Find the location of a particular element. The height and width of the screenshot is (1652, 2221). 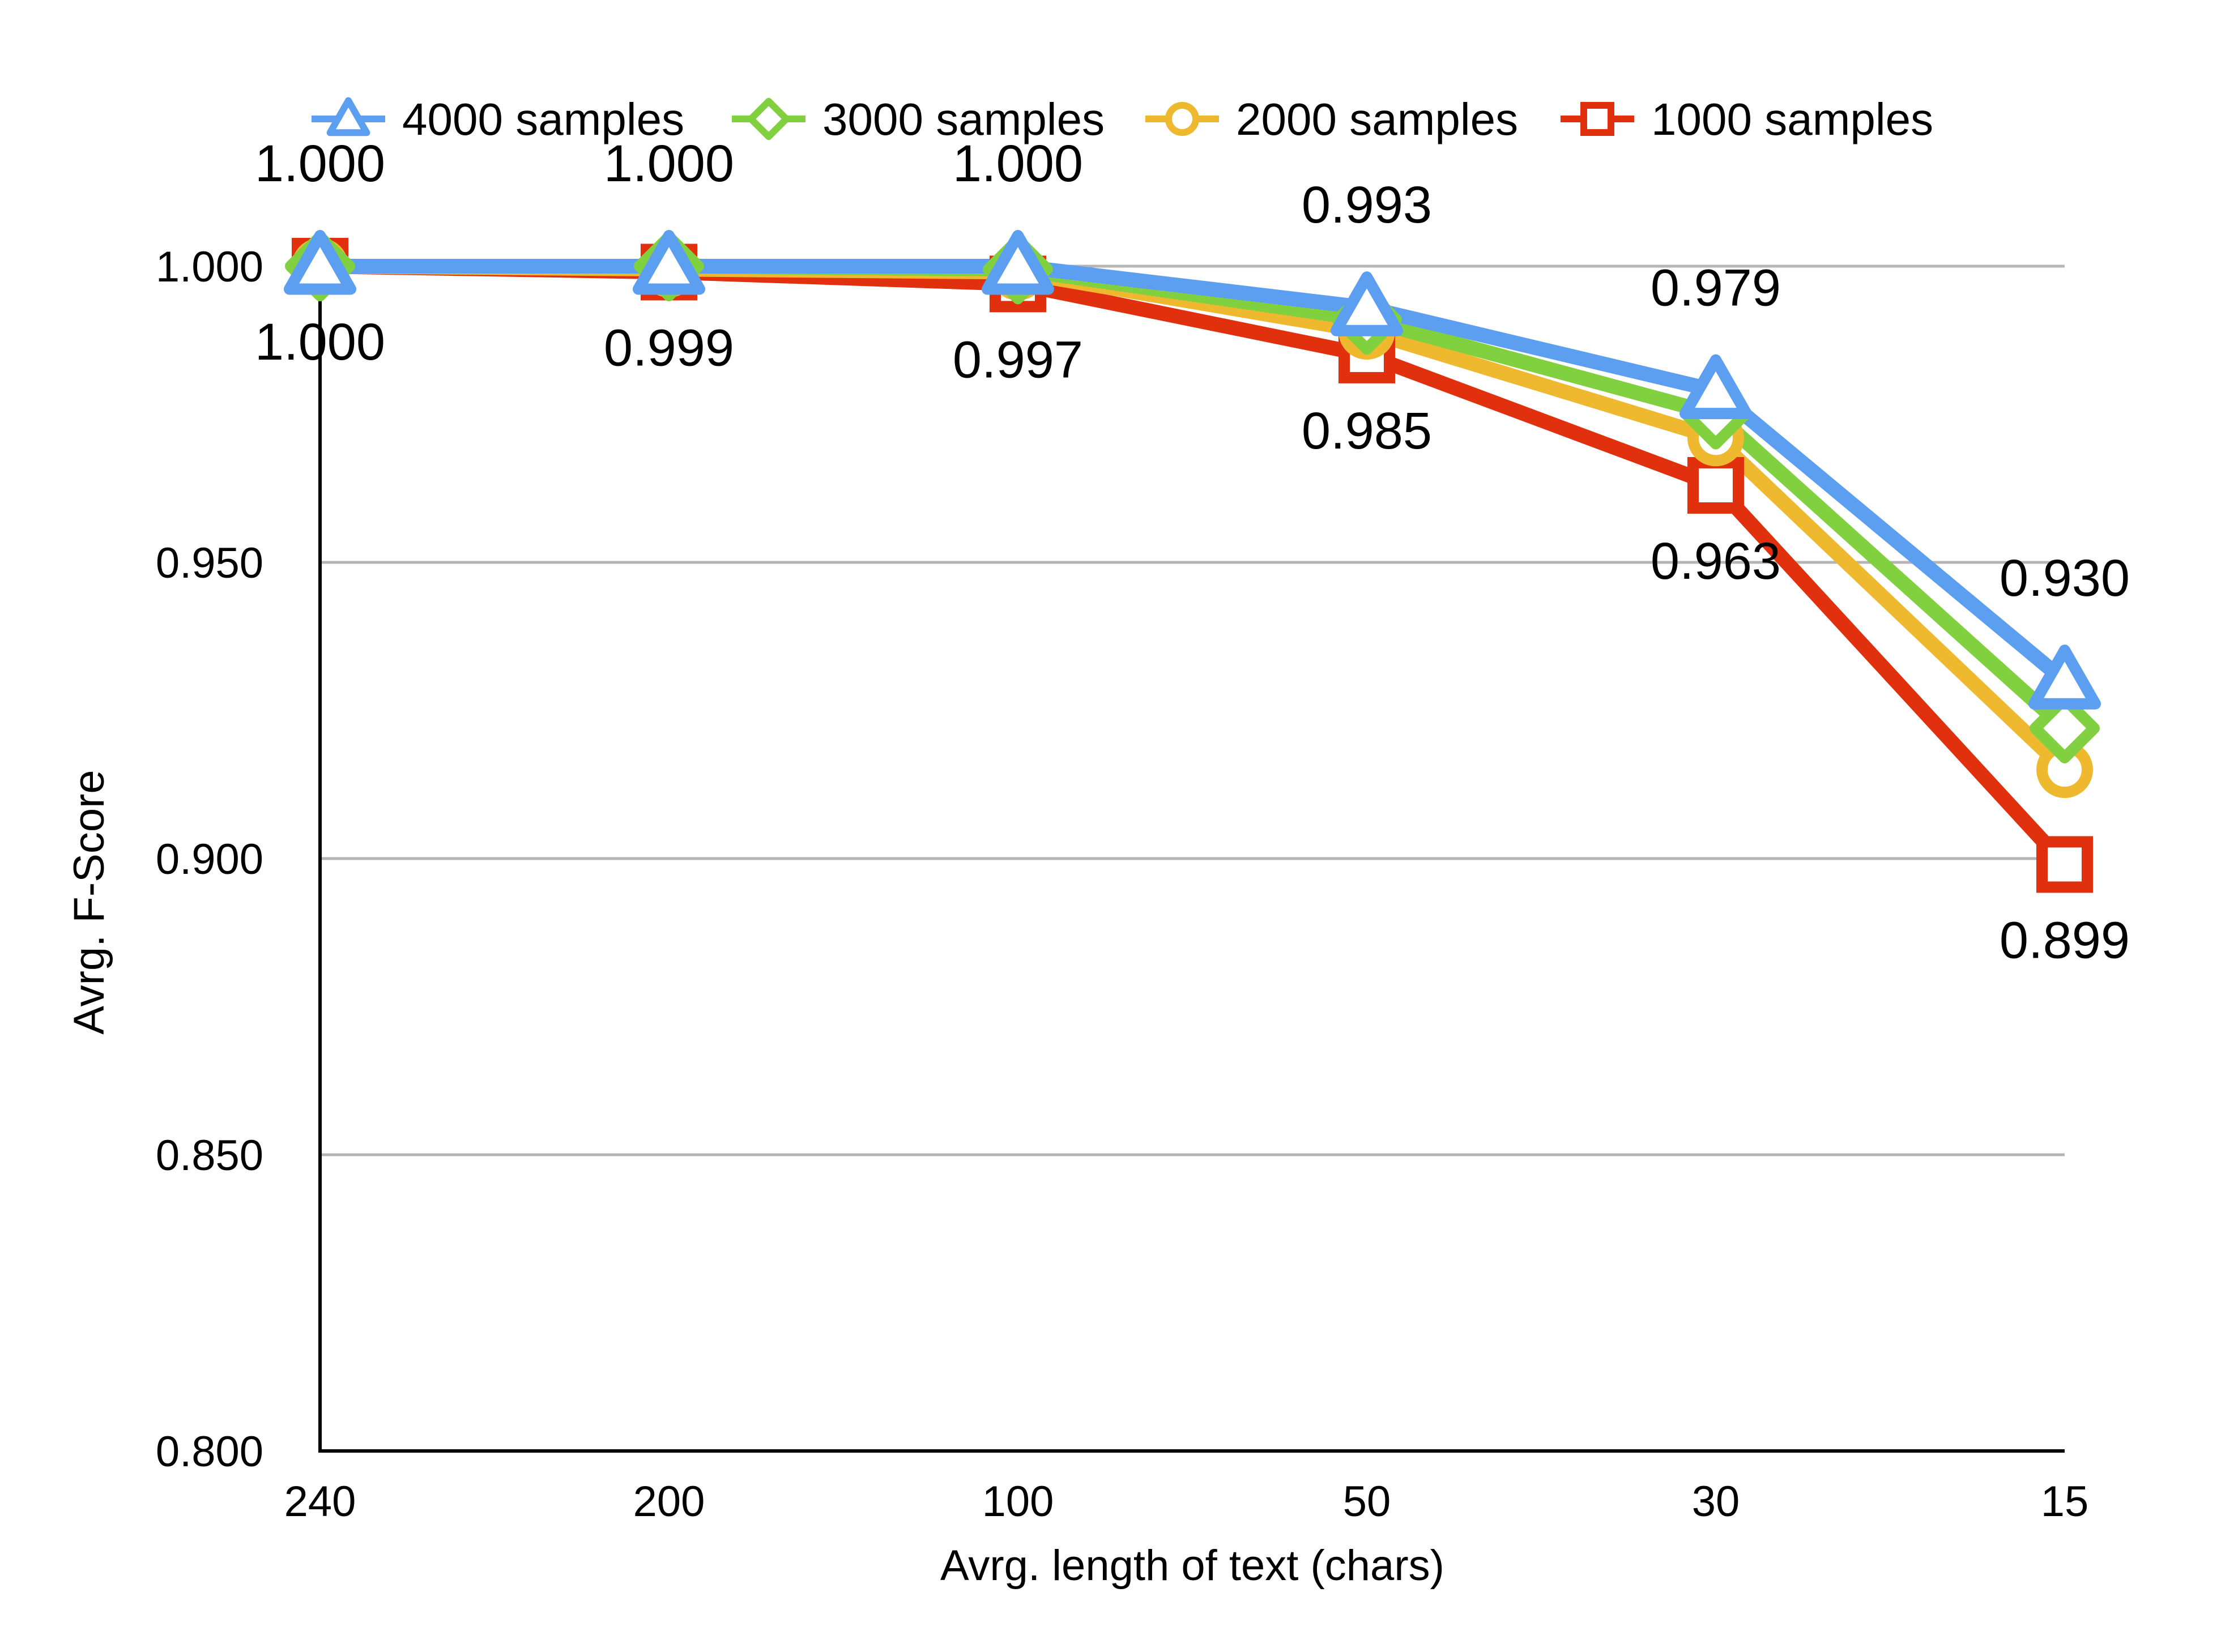

x-tick-label: 30 is located at coordinates (1716, 1502).